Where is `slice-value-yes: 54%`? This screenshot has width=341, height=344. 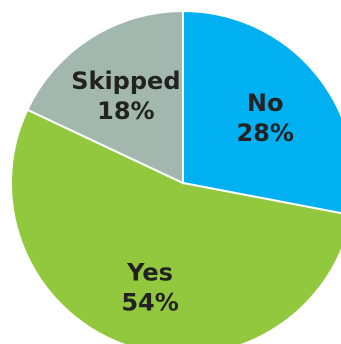
slice-value-yes: 54% is located at coordinates (149, 302).